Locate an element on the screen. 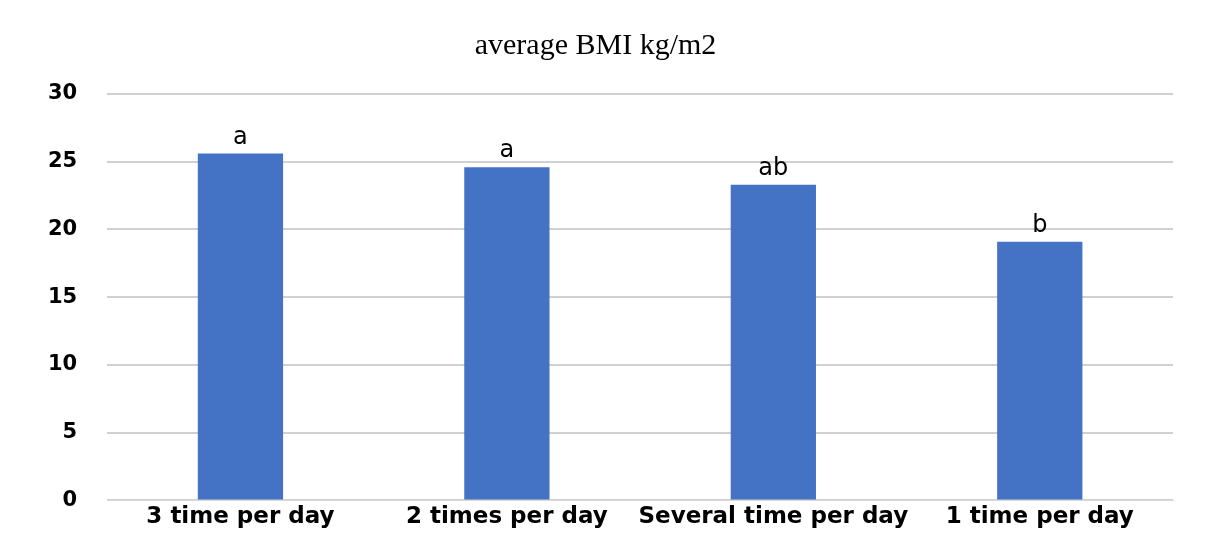  x-tick-label: 3 time per day is located at coordinates (240, 515).